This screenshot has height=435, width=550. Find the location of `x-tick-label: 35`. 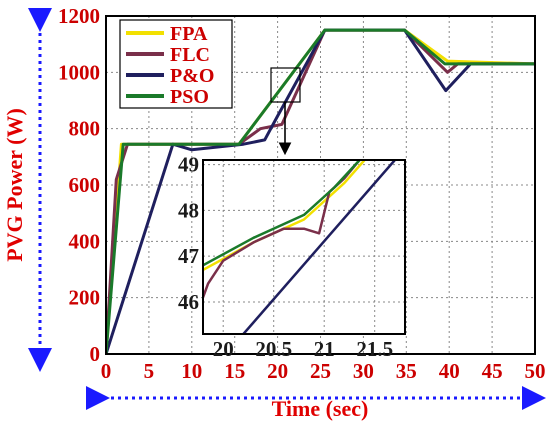

x-tick-label: 35 is located at coordinates (406, 371).